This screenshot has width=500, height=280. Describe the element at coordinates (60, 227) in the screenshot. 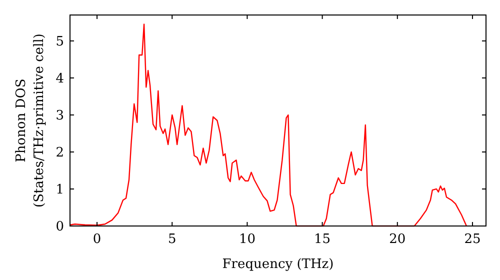

I see `y-tick-label: 0` at that location.